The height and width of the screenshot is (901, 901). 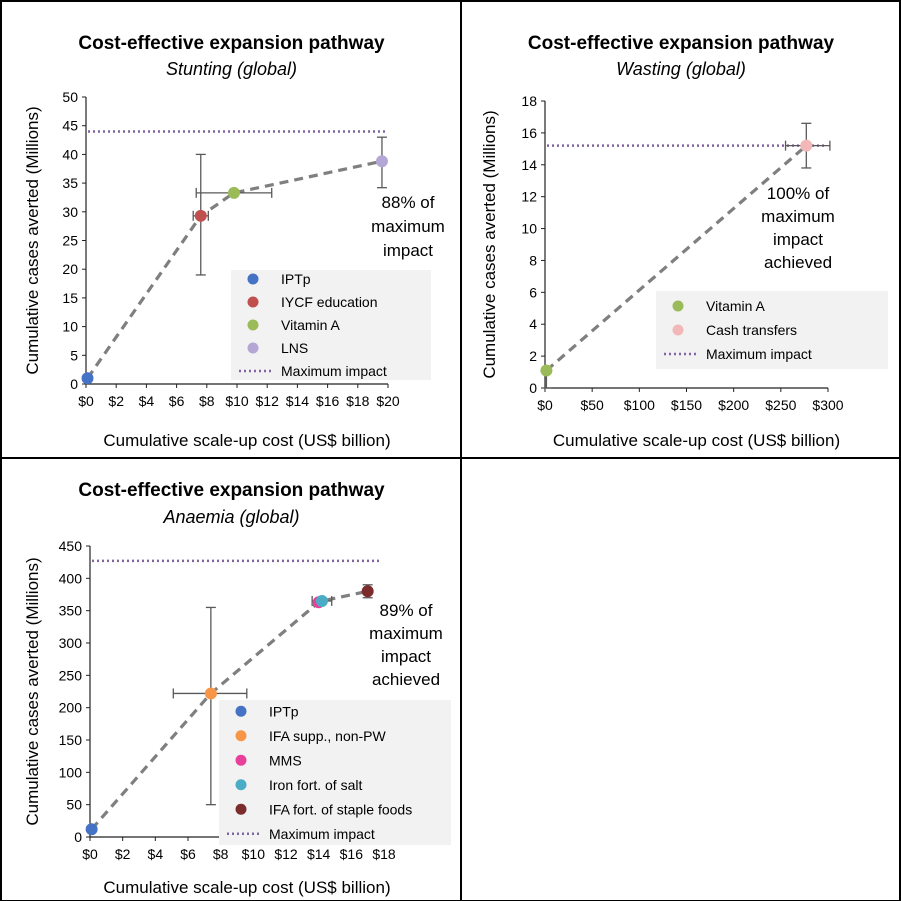 I want to click on y-tick-label: 16, so click(x=529, y=133).